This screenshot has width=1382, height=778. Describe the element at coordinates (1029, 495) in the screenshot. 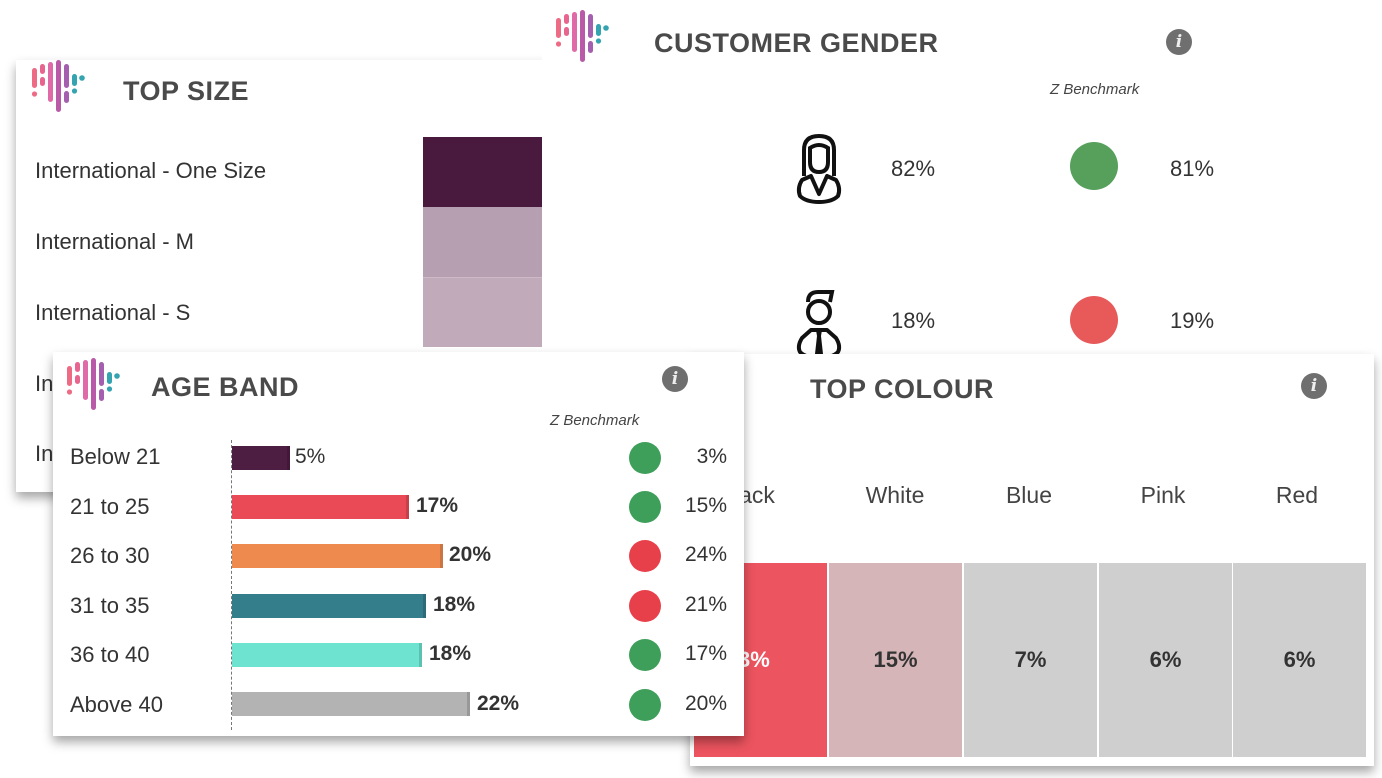

I see `colour-label: Blue` at that location.